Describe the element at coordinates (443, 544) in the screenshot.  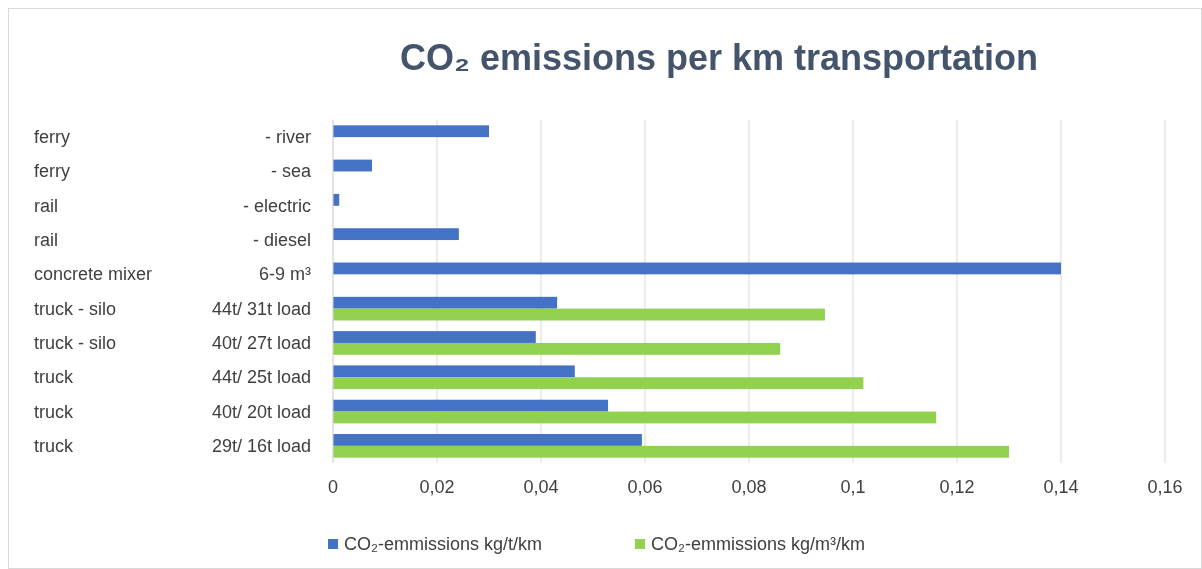
I see `legend-label: CO₂-emmissions kg/t/km` at that location.